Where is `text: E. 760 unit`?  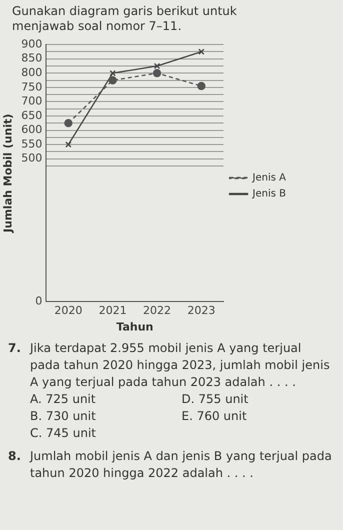 text: E. 760 unit is located at coordinates (215, 416).